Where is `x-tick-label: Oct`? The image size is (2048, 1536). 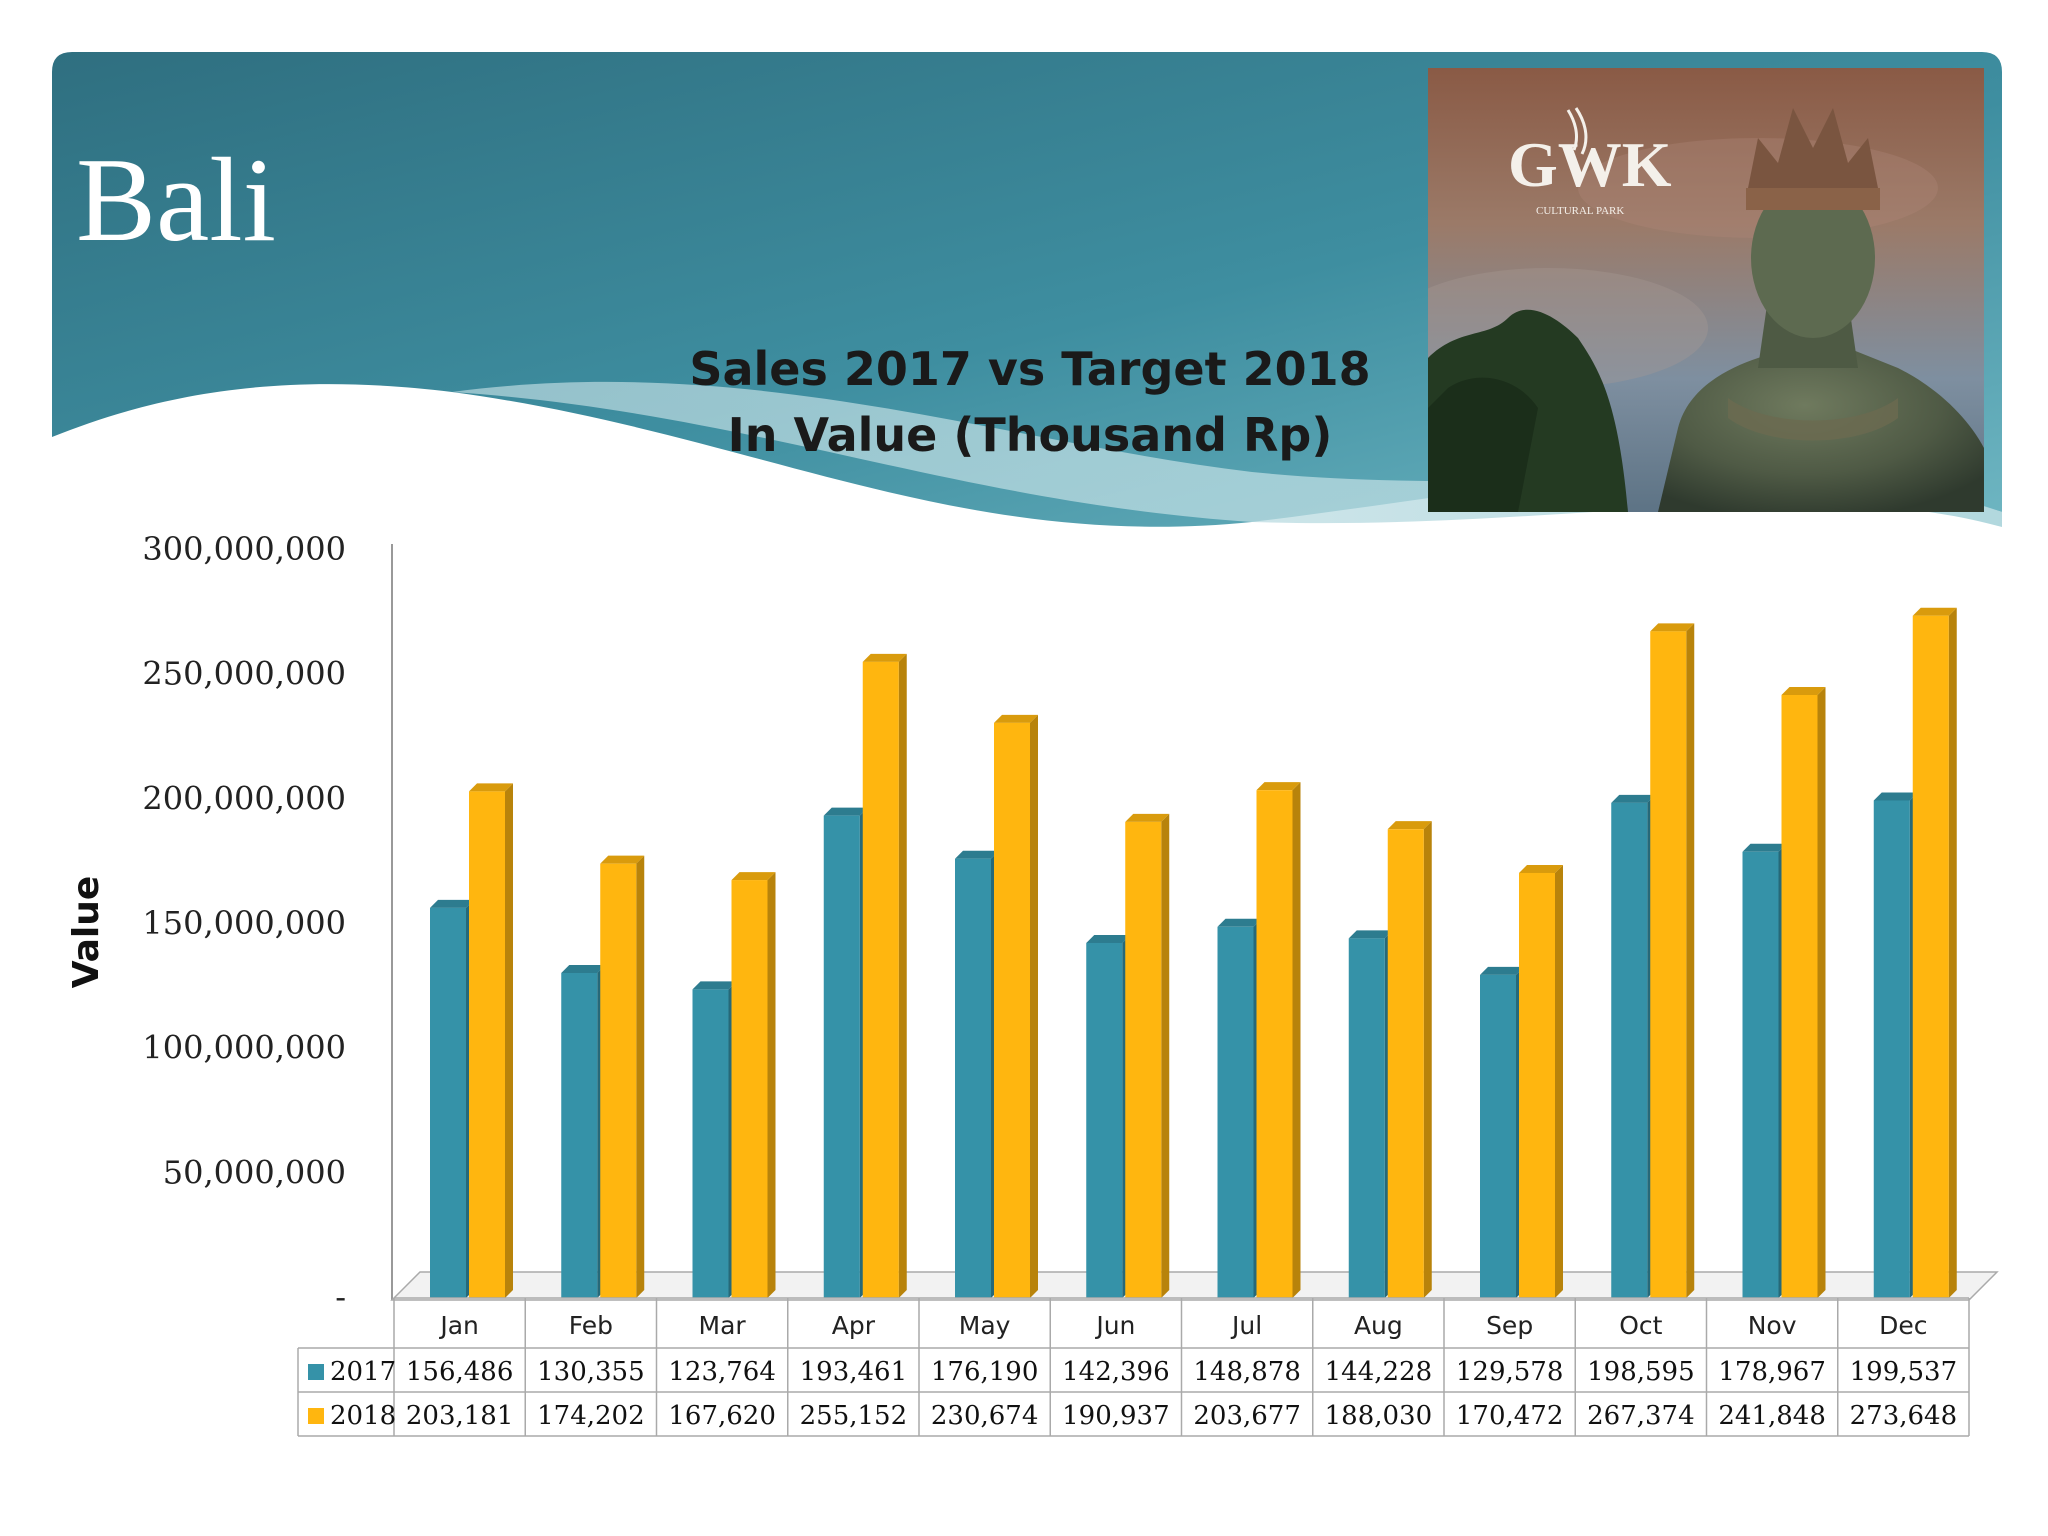
x-tick-label: Oct is located at coordinates (1640, 1325).